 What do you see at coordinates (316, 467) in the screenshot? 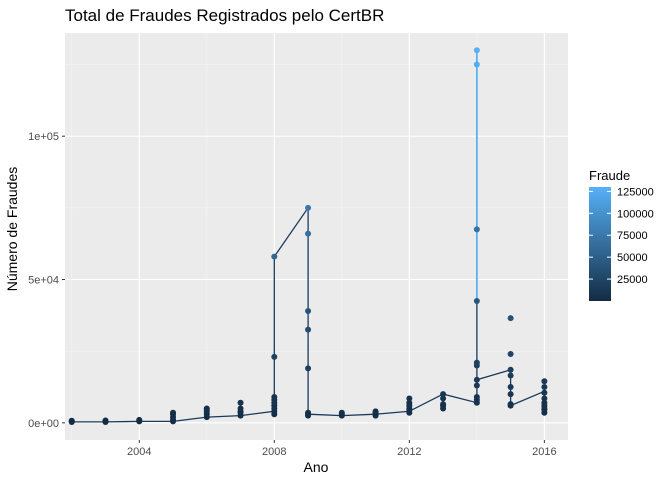
I see `x-axis-title: Ano` at bounding box center [316, 467].